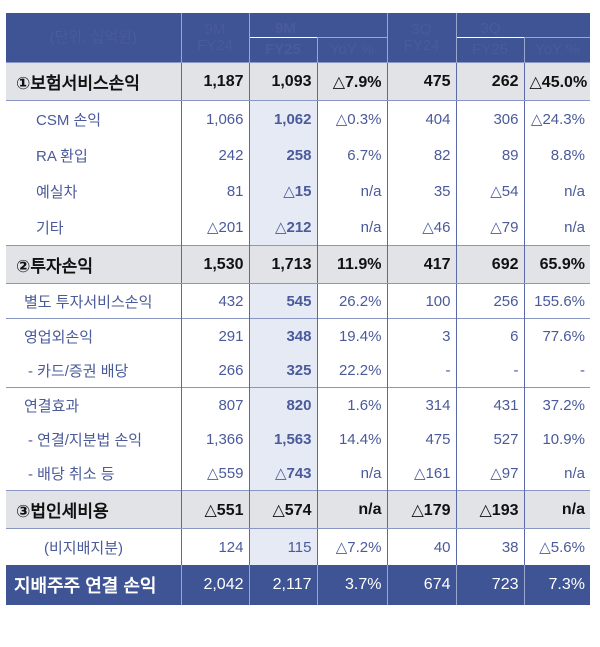 The image size is (600, 647). Describe the element at coordinates (283, 473) in the screenshot. I see `cell-9m-fy25: △743` at that location.